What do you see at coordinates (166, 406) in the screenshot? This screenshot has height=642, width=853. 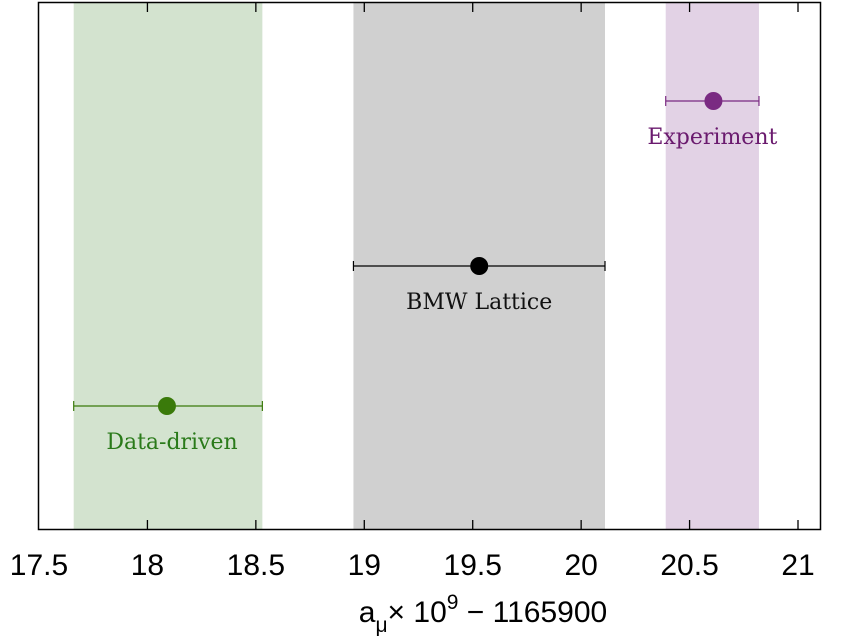 I see `data-driven-data-point` at bounding box center [166, 406].